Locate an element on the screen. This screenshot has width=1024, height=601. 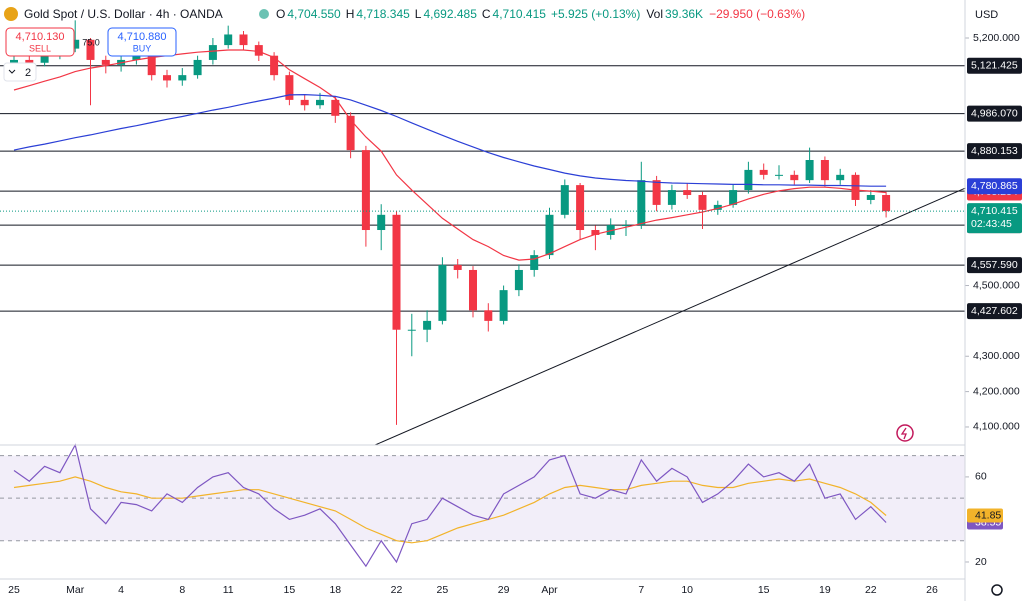
x-tick-label: 22 is located at coordinates (871, 590).